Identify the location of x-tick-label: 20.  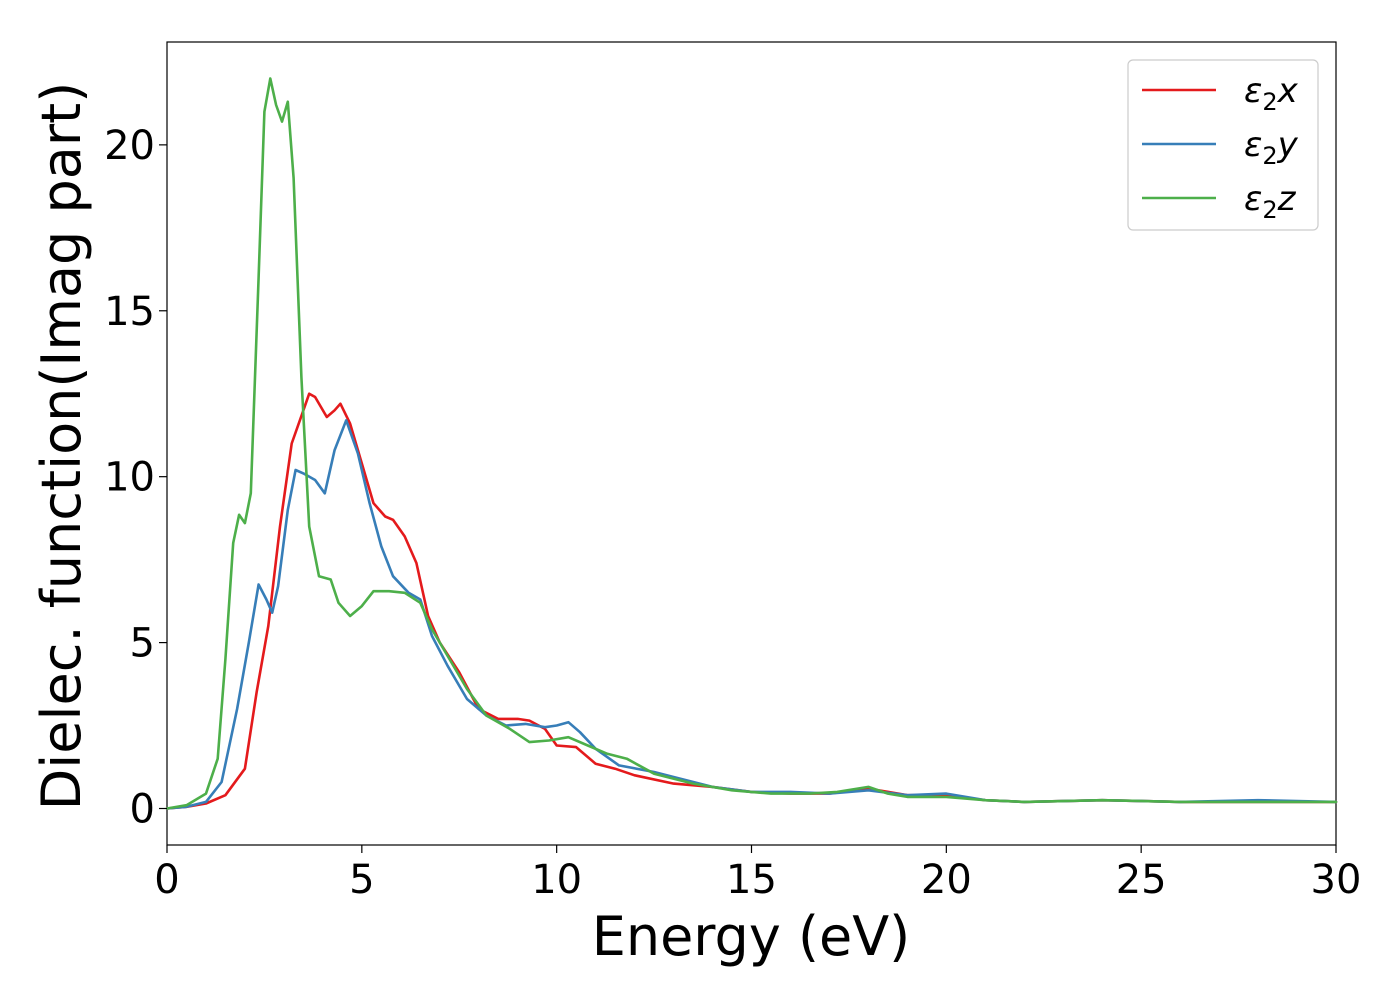
(946, 880).